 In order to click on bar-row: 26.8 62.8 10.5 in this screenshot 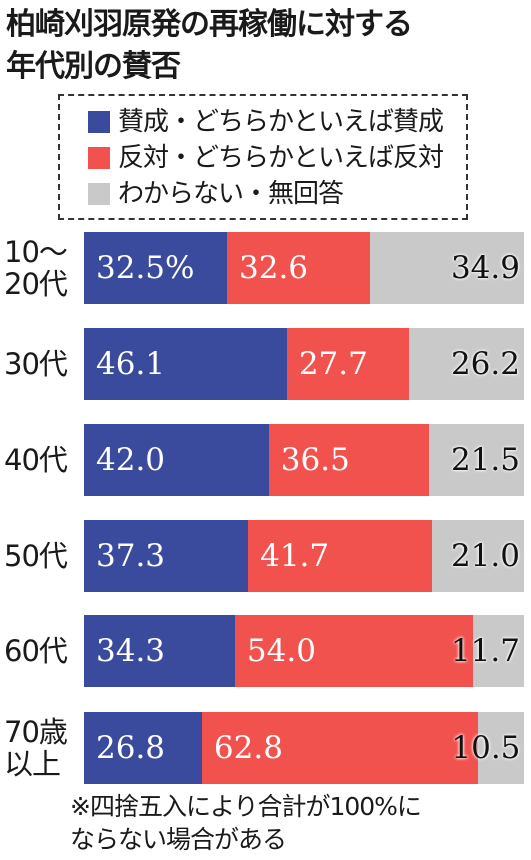, I will do `click(304, 748)`.